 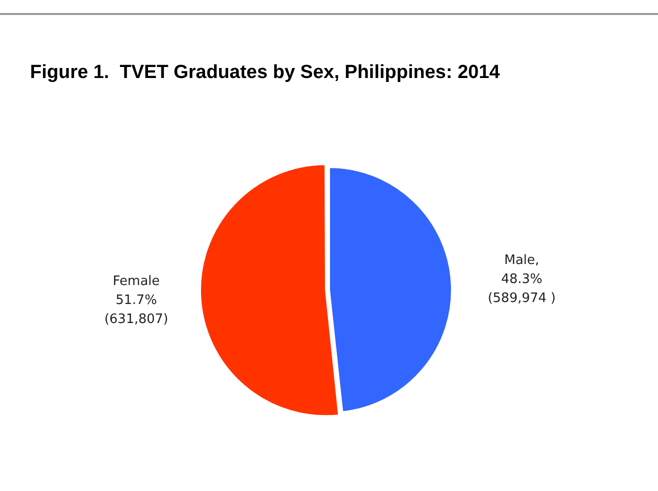 I want to click on slice-label: Male, 48.3% (589,974 ), so click(x=522, y=279).